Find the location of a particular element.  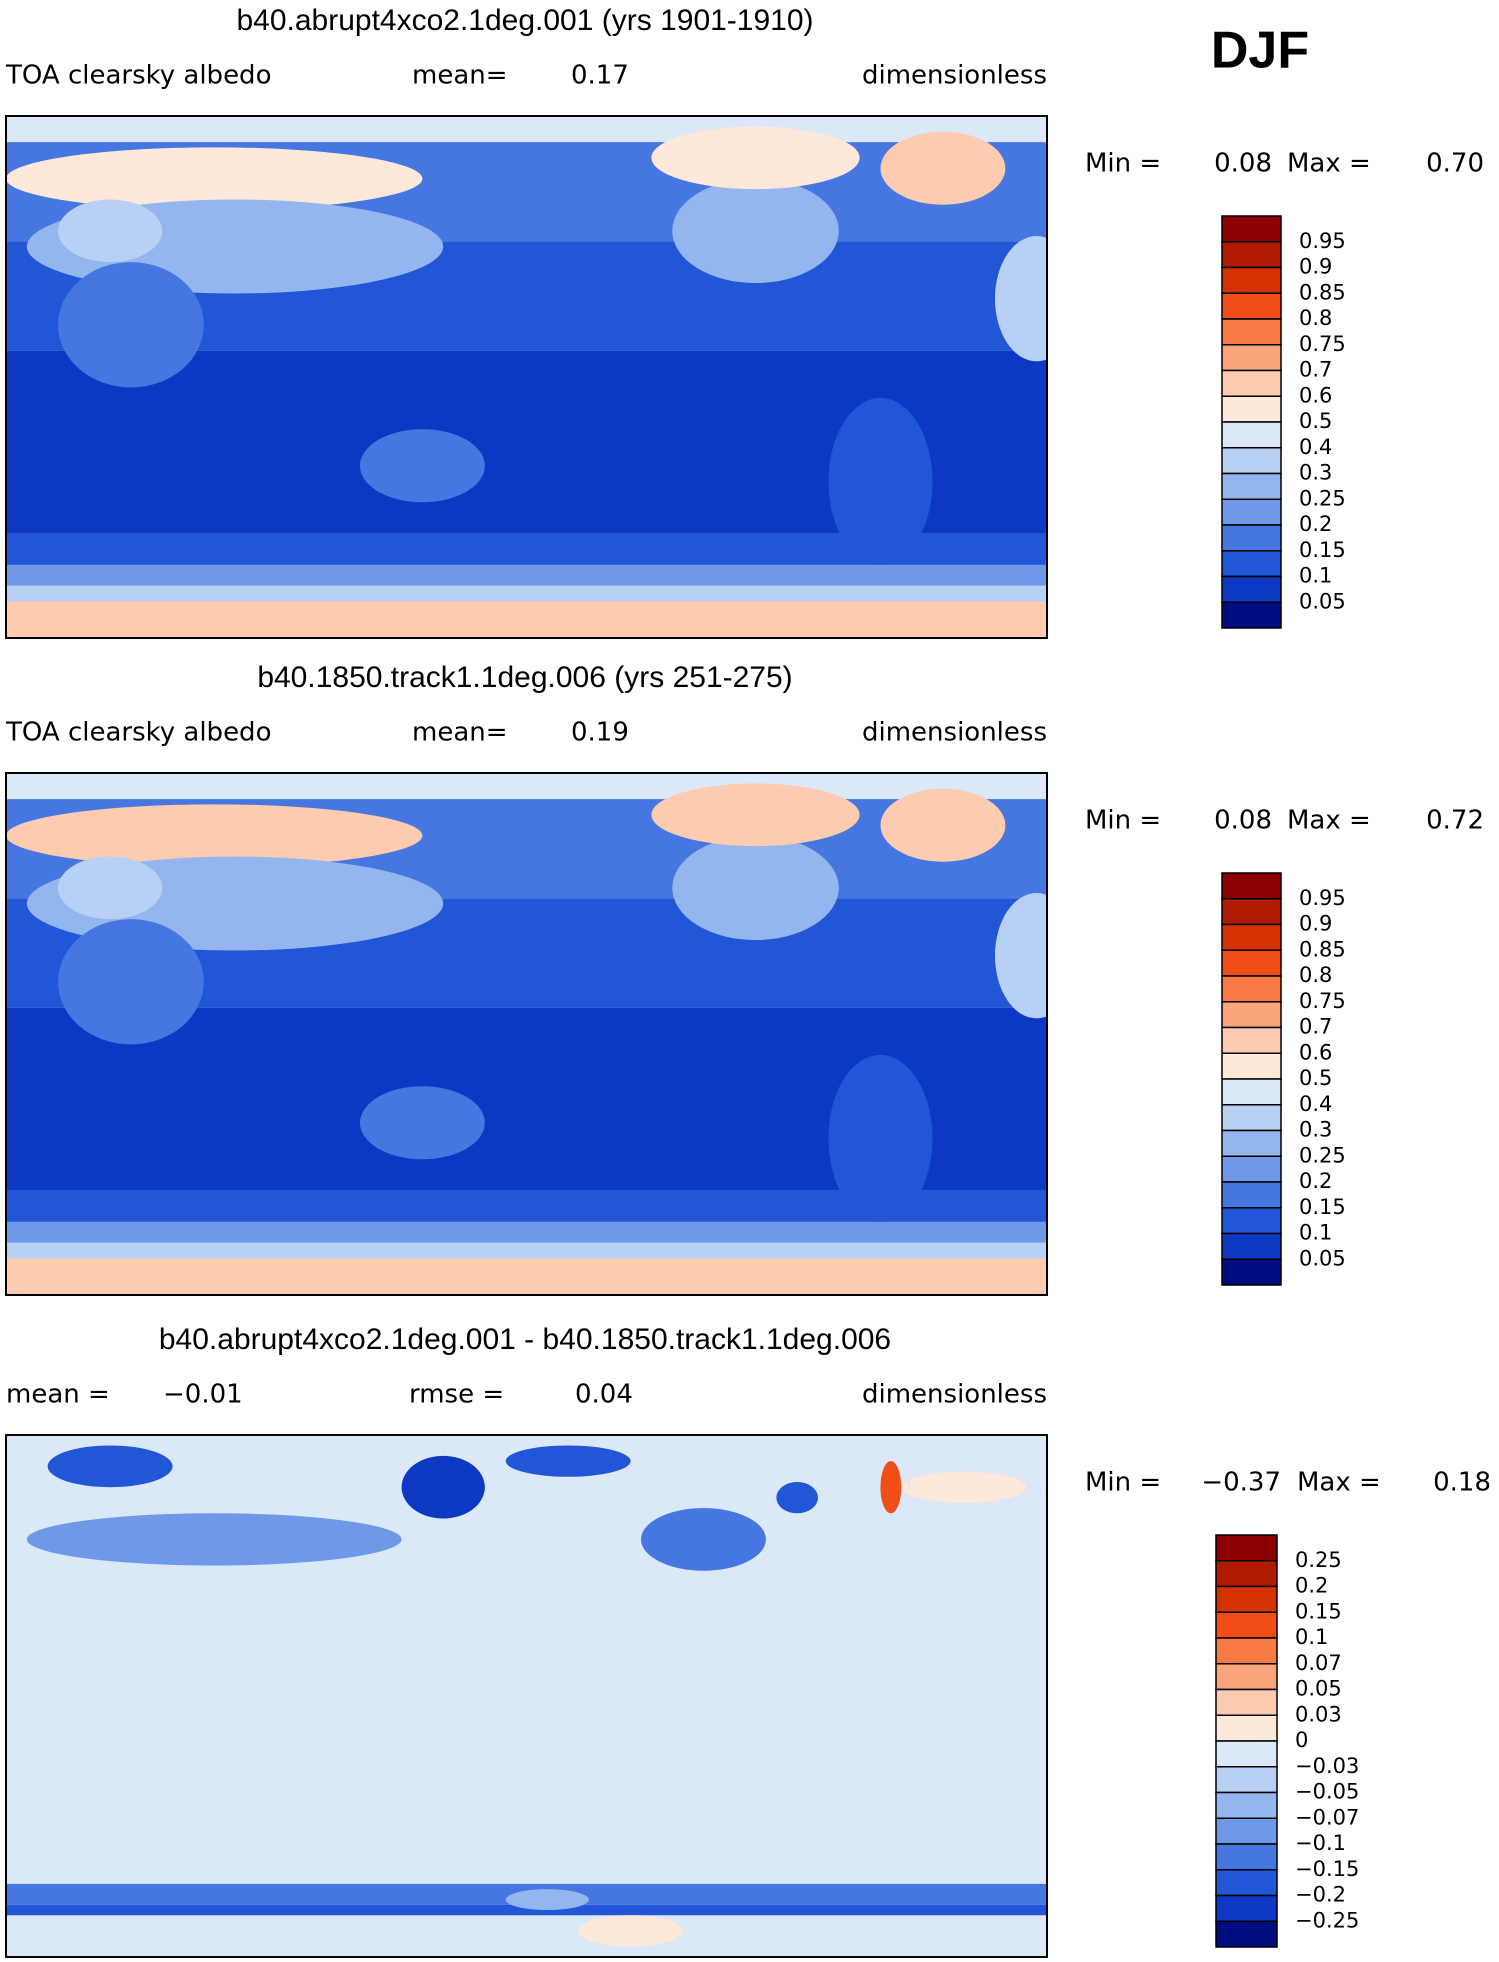

colorbar-label: −0.25 is located at coordinates (1327, 1920).